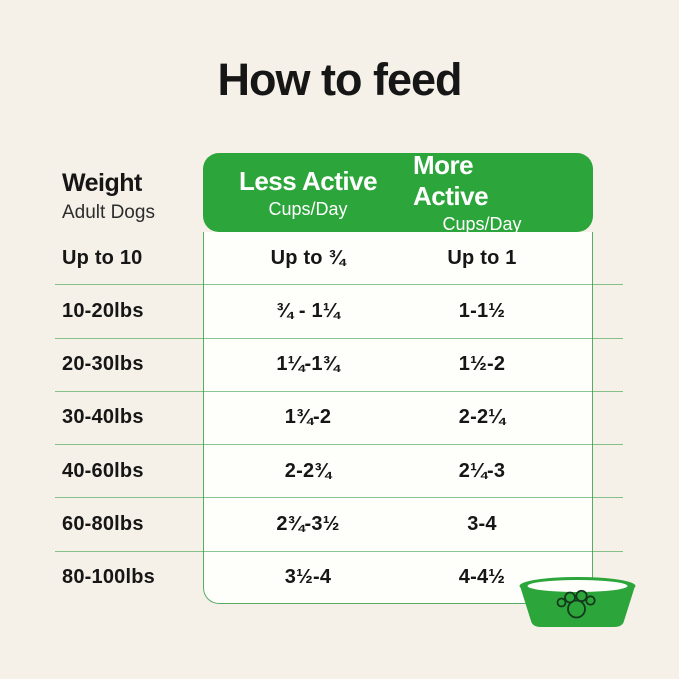 Image resolution: width=679 pixels, height=679 pixels. I want to click on dog-bowl-icon, so click(577, 602).